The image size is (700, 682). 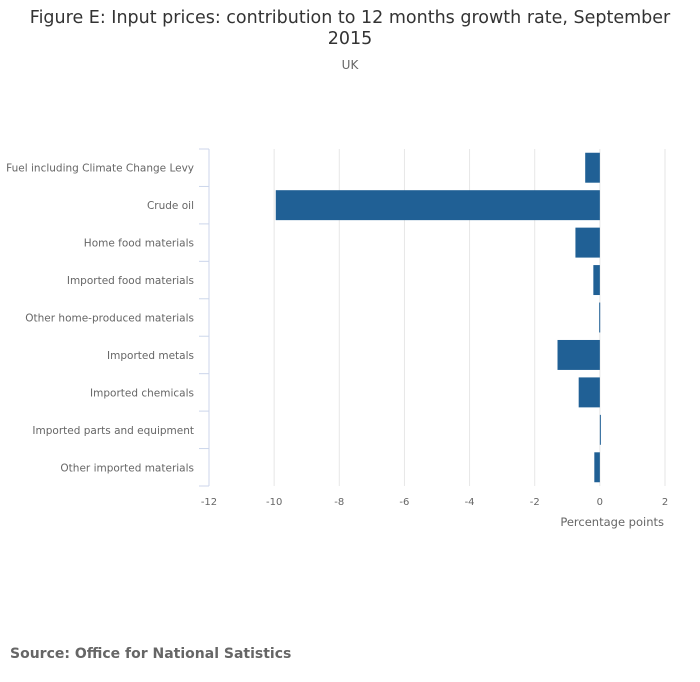 I want to click on x-tick-label: -12, so click(x=209, y=502).